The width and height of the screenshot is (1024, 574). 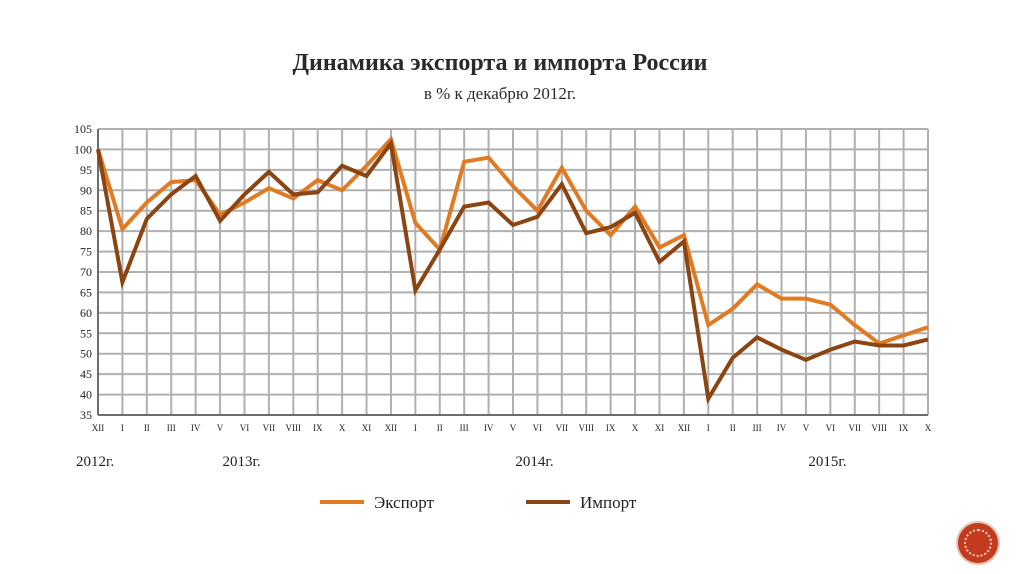 I want to click on y-tick-label: 70, so click(x=86, y=272).